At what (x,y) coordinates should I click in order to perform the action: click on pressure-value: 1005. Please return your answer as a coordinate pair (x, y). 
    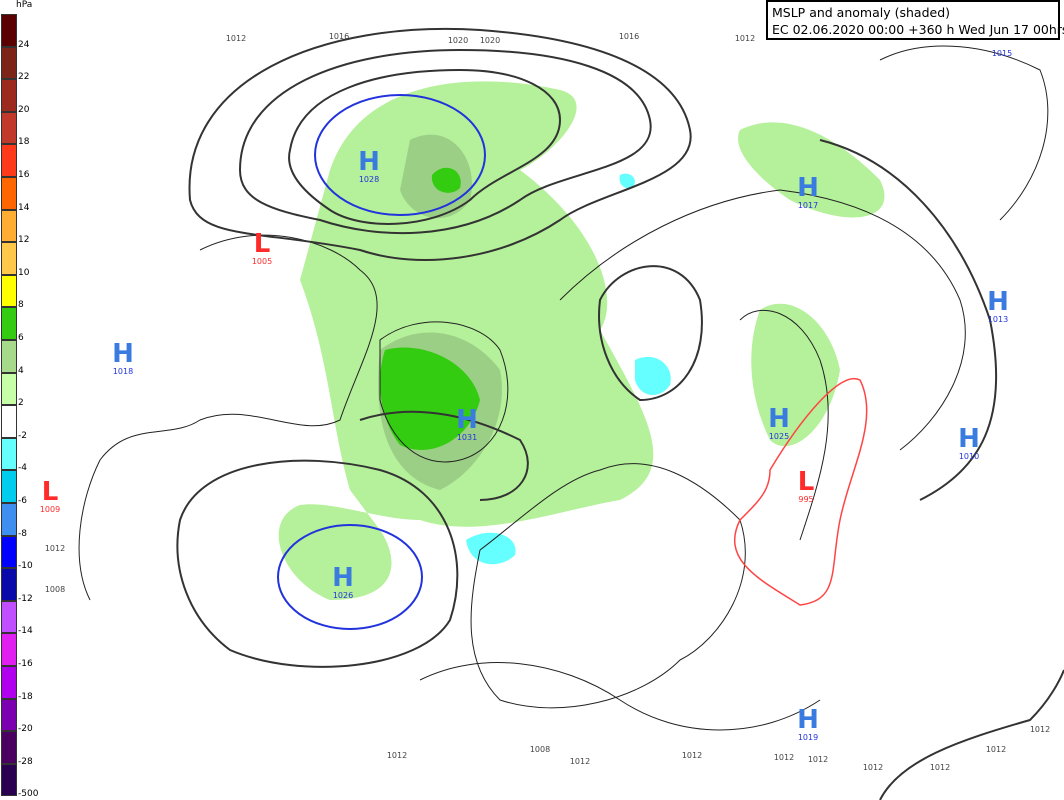
    Looking at the image, I should click on (262, 261).